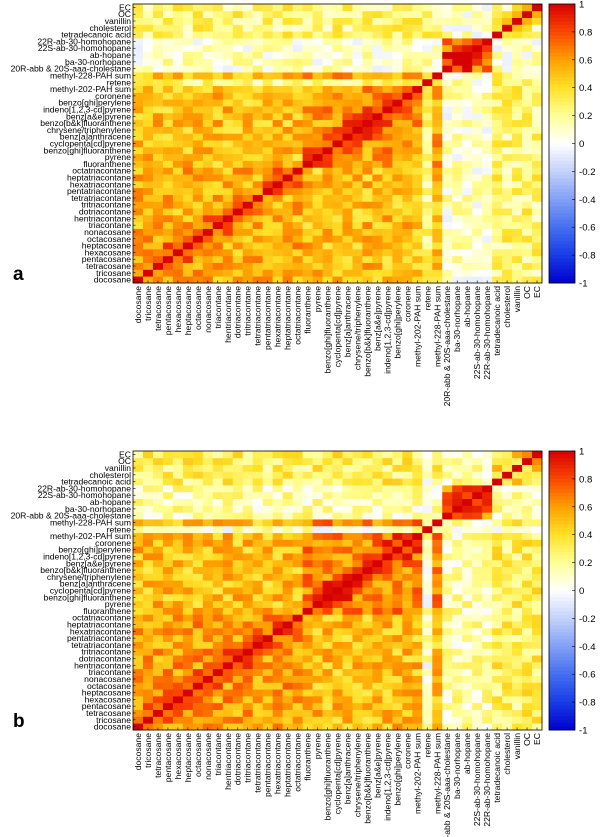 The width and height of the screenshot is (609, 837). What do you see at coordinates (587, 200) in the screenshot?
I see `colorbar-tick-label: -0.4` at bounding box center [587, 200].